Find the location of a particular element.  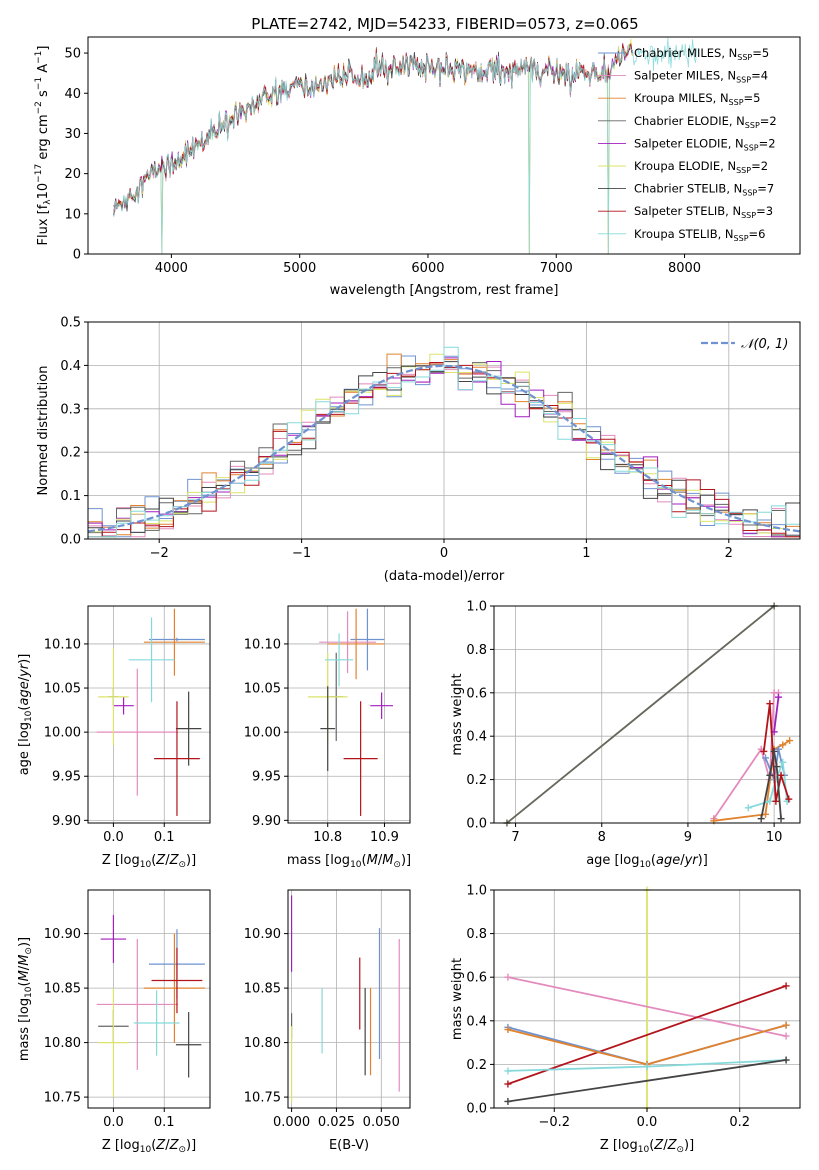

y-tick-label: 0.1 is located at coordinates (70, 496).